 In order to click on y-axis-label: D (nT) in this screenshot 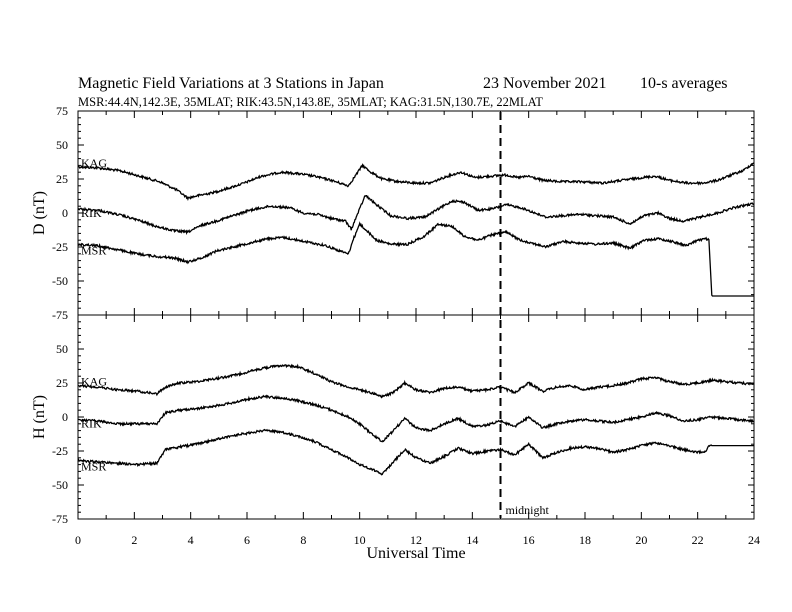, I will do `click(39, 213)`.